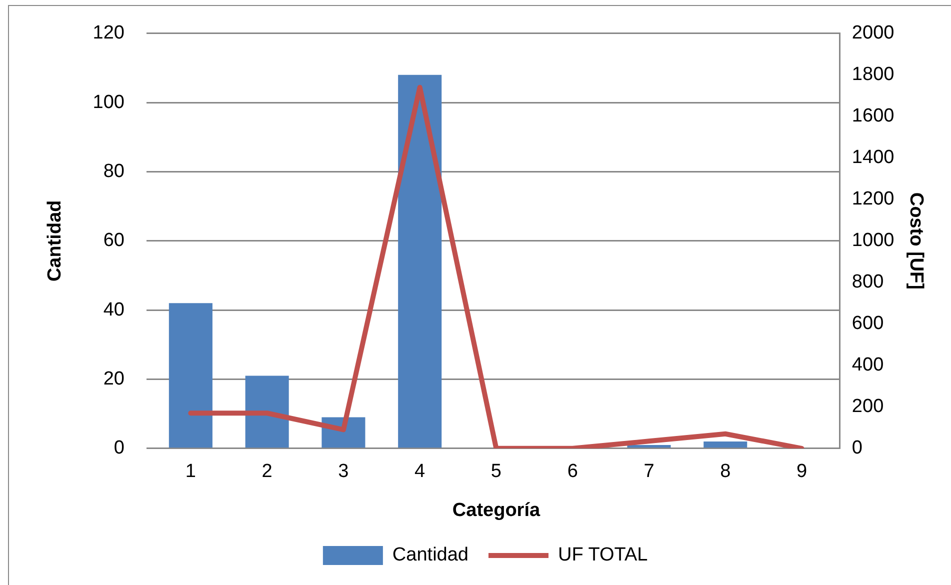  I want to click on x-tick-label: 1, so click(190, 471).